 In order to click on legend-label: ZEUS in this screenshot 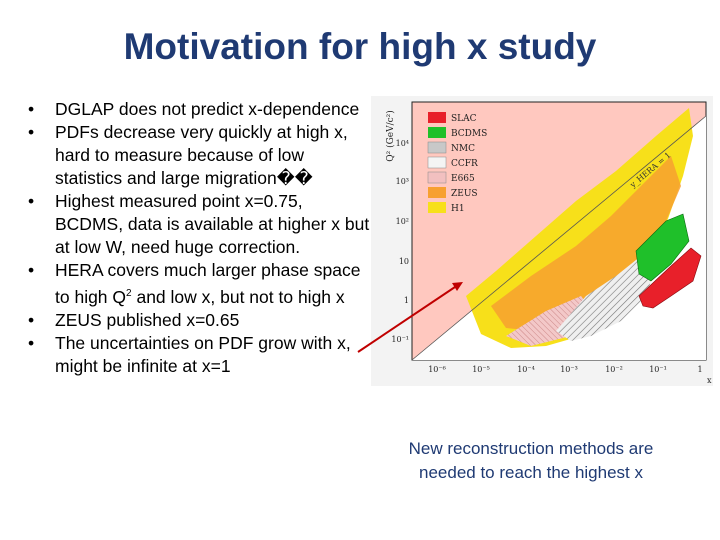, I will do `click(464, 194)`.